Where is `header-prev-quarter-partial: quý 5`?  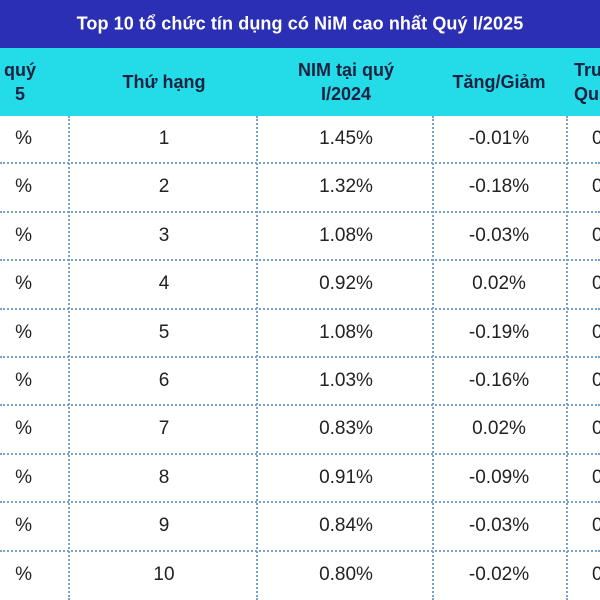
header-prev-quarter-partial: quý 5 is located at coordinates (20, 82).